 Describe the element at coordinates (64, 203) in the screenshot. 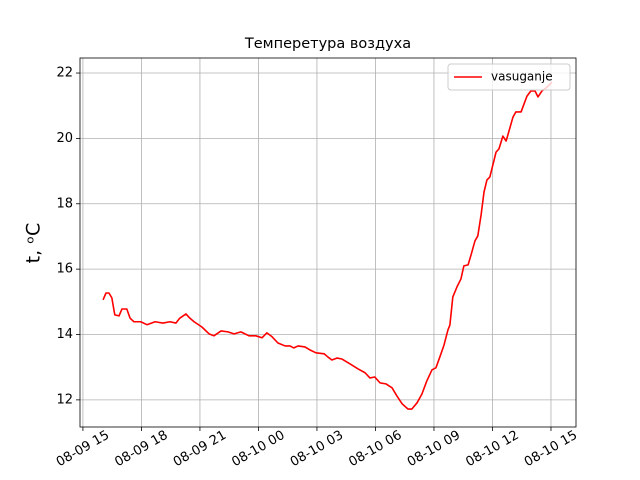

I see `y-tick-label: 18` at that location.